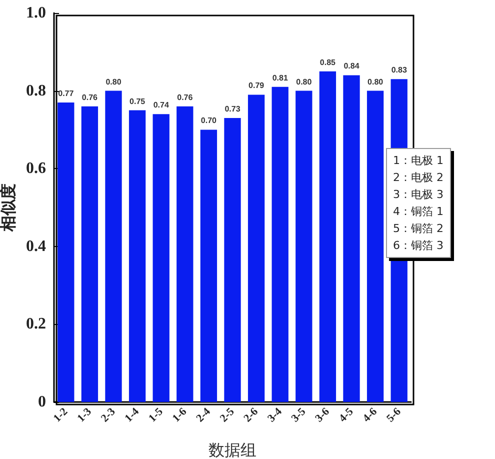 The image size is (495, 459). What do you see at coordinates (418, 178) in the screenshot?
I see `annotation: 2：电极 2` at bounding box center [418, 178].